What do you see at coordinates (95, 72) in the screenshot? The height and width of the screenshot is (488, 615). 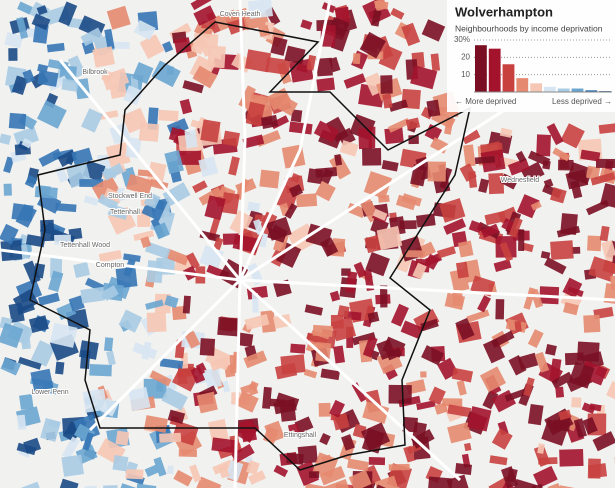 I see `place-label: Bilbrook` at bounding box center [95, 72].